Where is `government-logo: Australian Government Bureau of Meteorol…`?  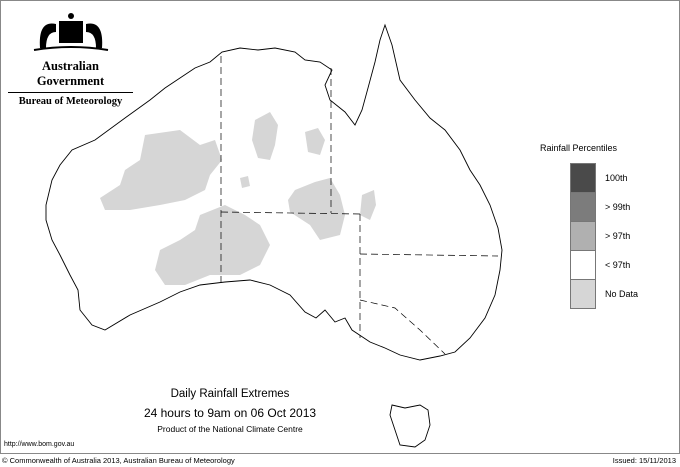
government-logo: Australian Government Bureau of Meteorol… is located at coordinates (70, 58).